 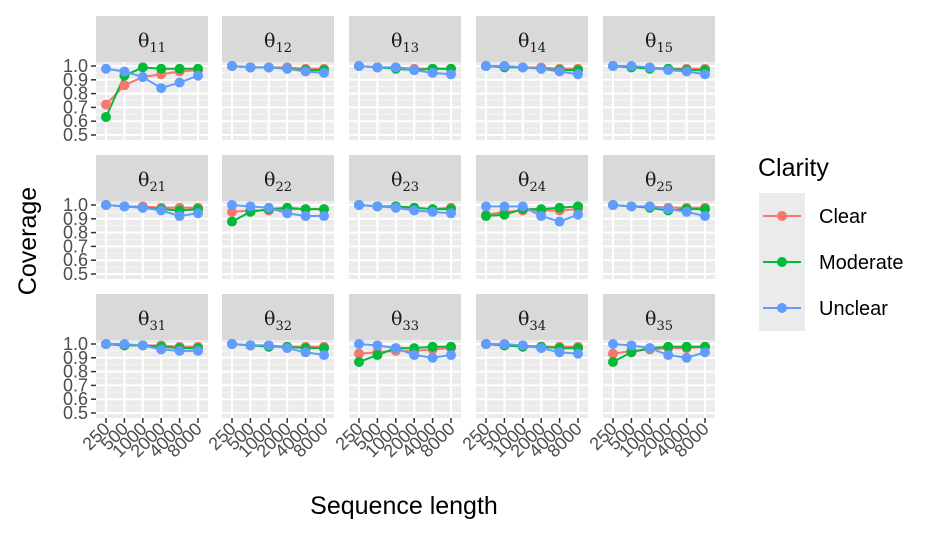 What do you see at coordinates (405, 43) in the screenshot?
I see `facet-label: θ13` at bounding box center [405, 43].